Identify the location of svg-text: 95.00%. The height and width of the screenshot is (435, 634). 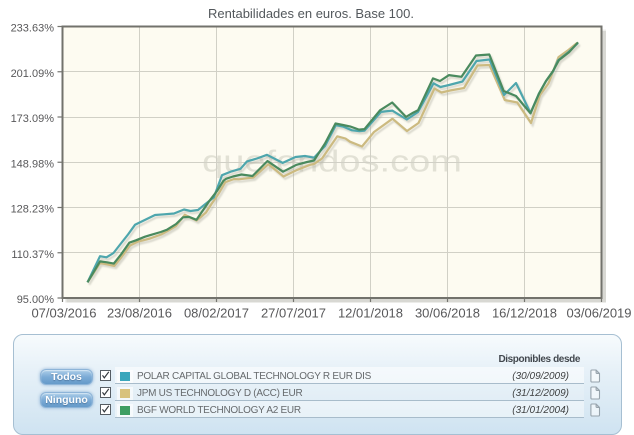
(36, 300).